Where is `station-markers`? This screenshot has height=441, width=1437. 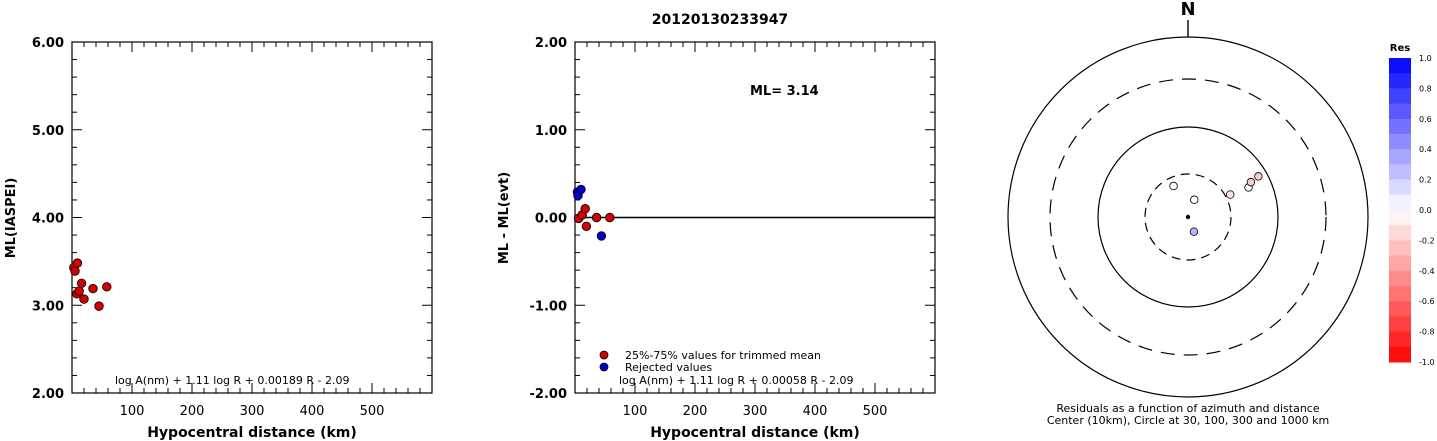 station-markers is located at coordinates (1216, 204).